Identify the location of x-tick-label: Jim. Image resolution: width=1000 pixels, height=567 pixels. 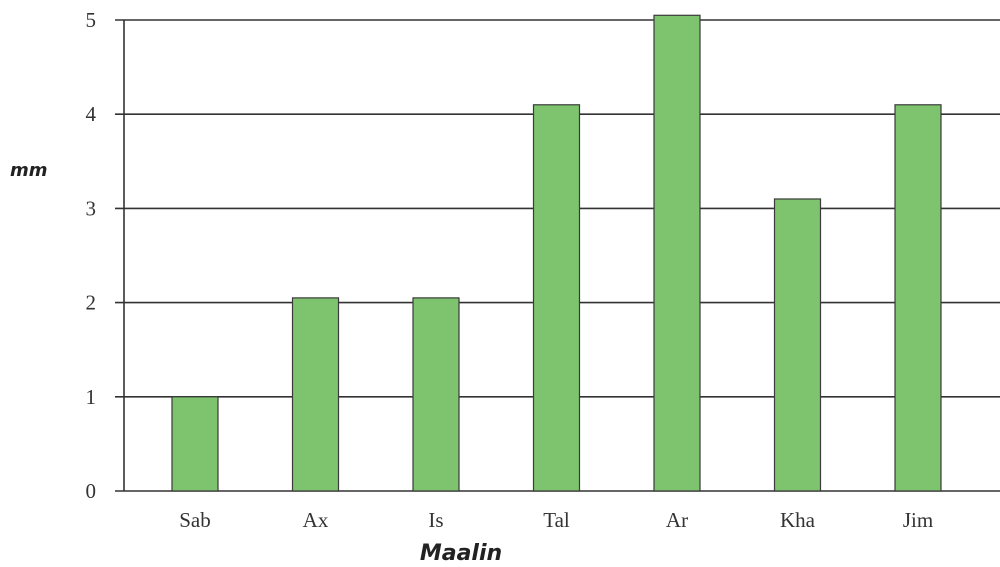
(918, 520).